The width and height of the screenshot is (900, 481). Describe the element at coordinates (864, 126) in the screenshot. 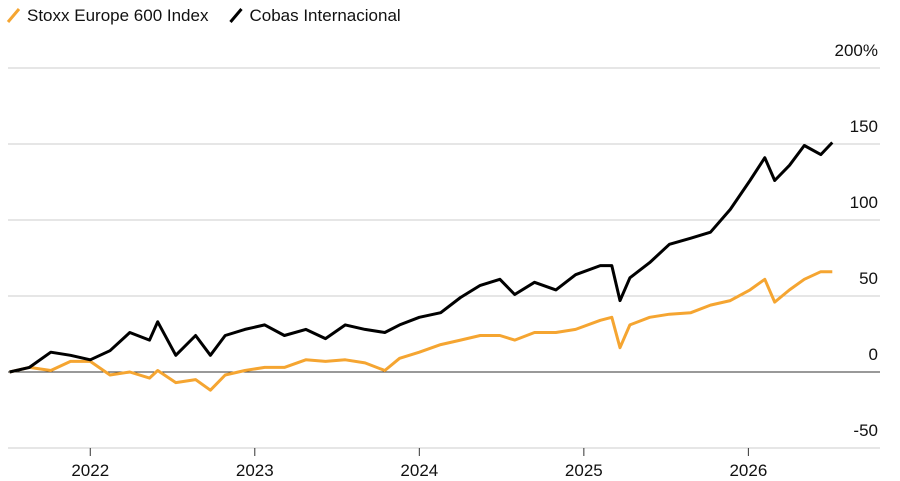

I see `y-tick-label: 150` at that location.